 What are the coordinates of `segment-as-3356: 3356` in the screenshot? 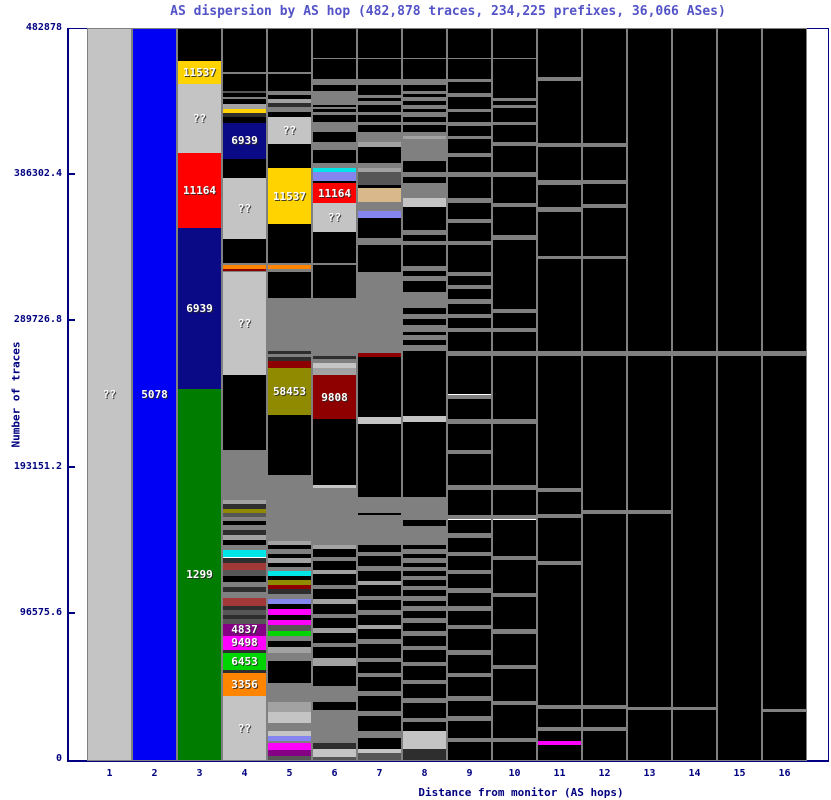 It's located at (244, 685).